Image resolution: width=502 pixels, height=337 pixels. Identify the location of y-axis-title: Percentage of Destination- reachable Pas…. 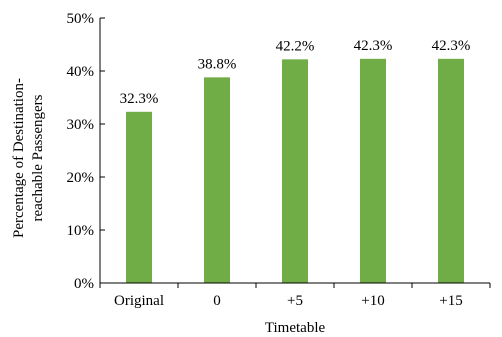
(28, 158).